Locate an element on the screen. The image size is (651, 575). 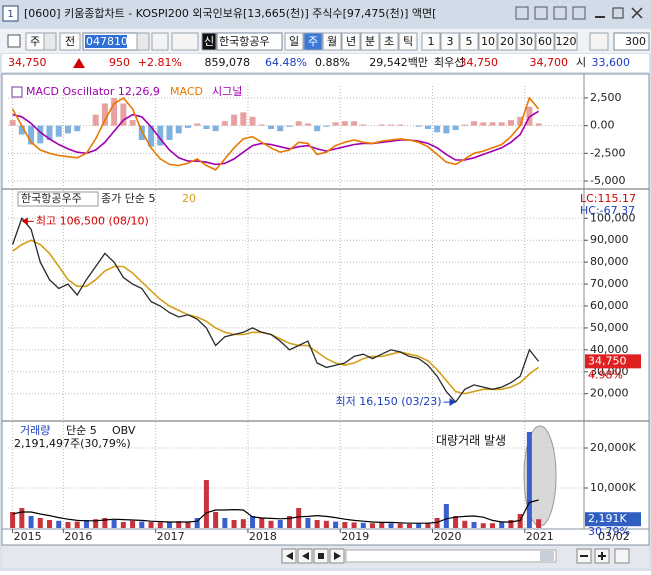
interval-button: 20 is located at coordinates (507, 41).